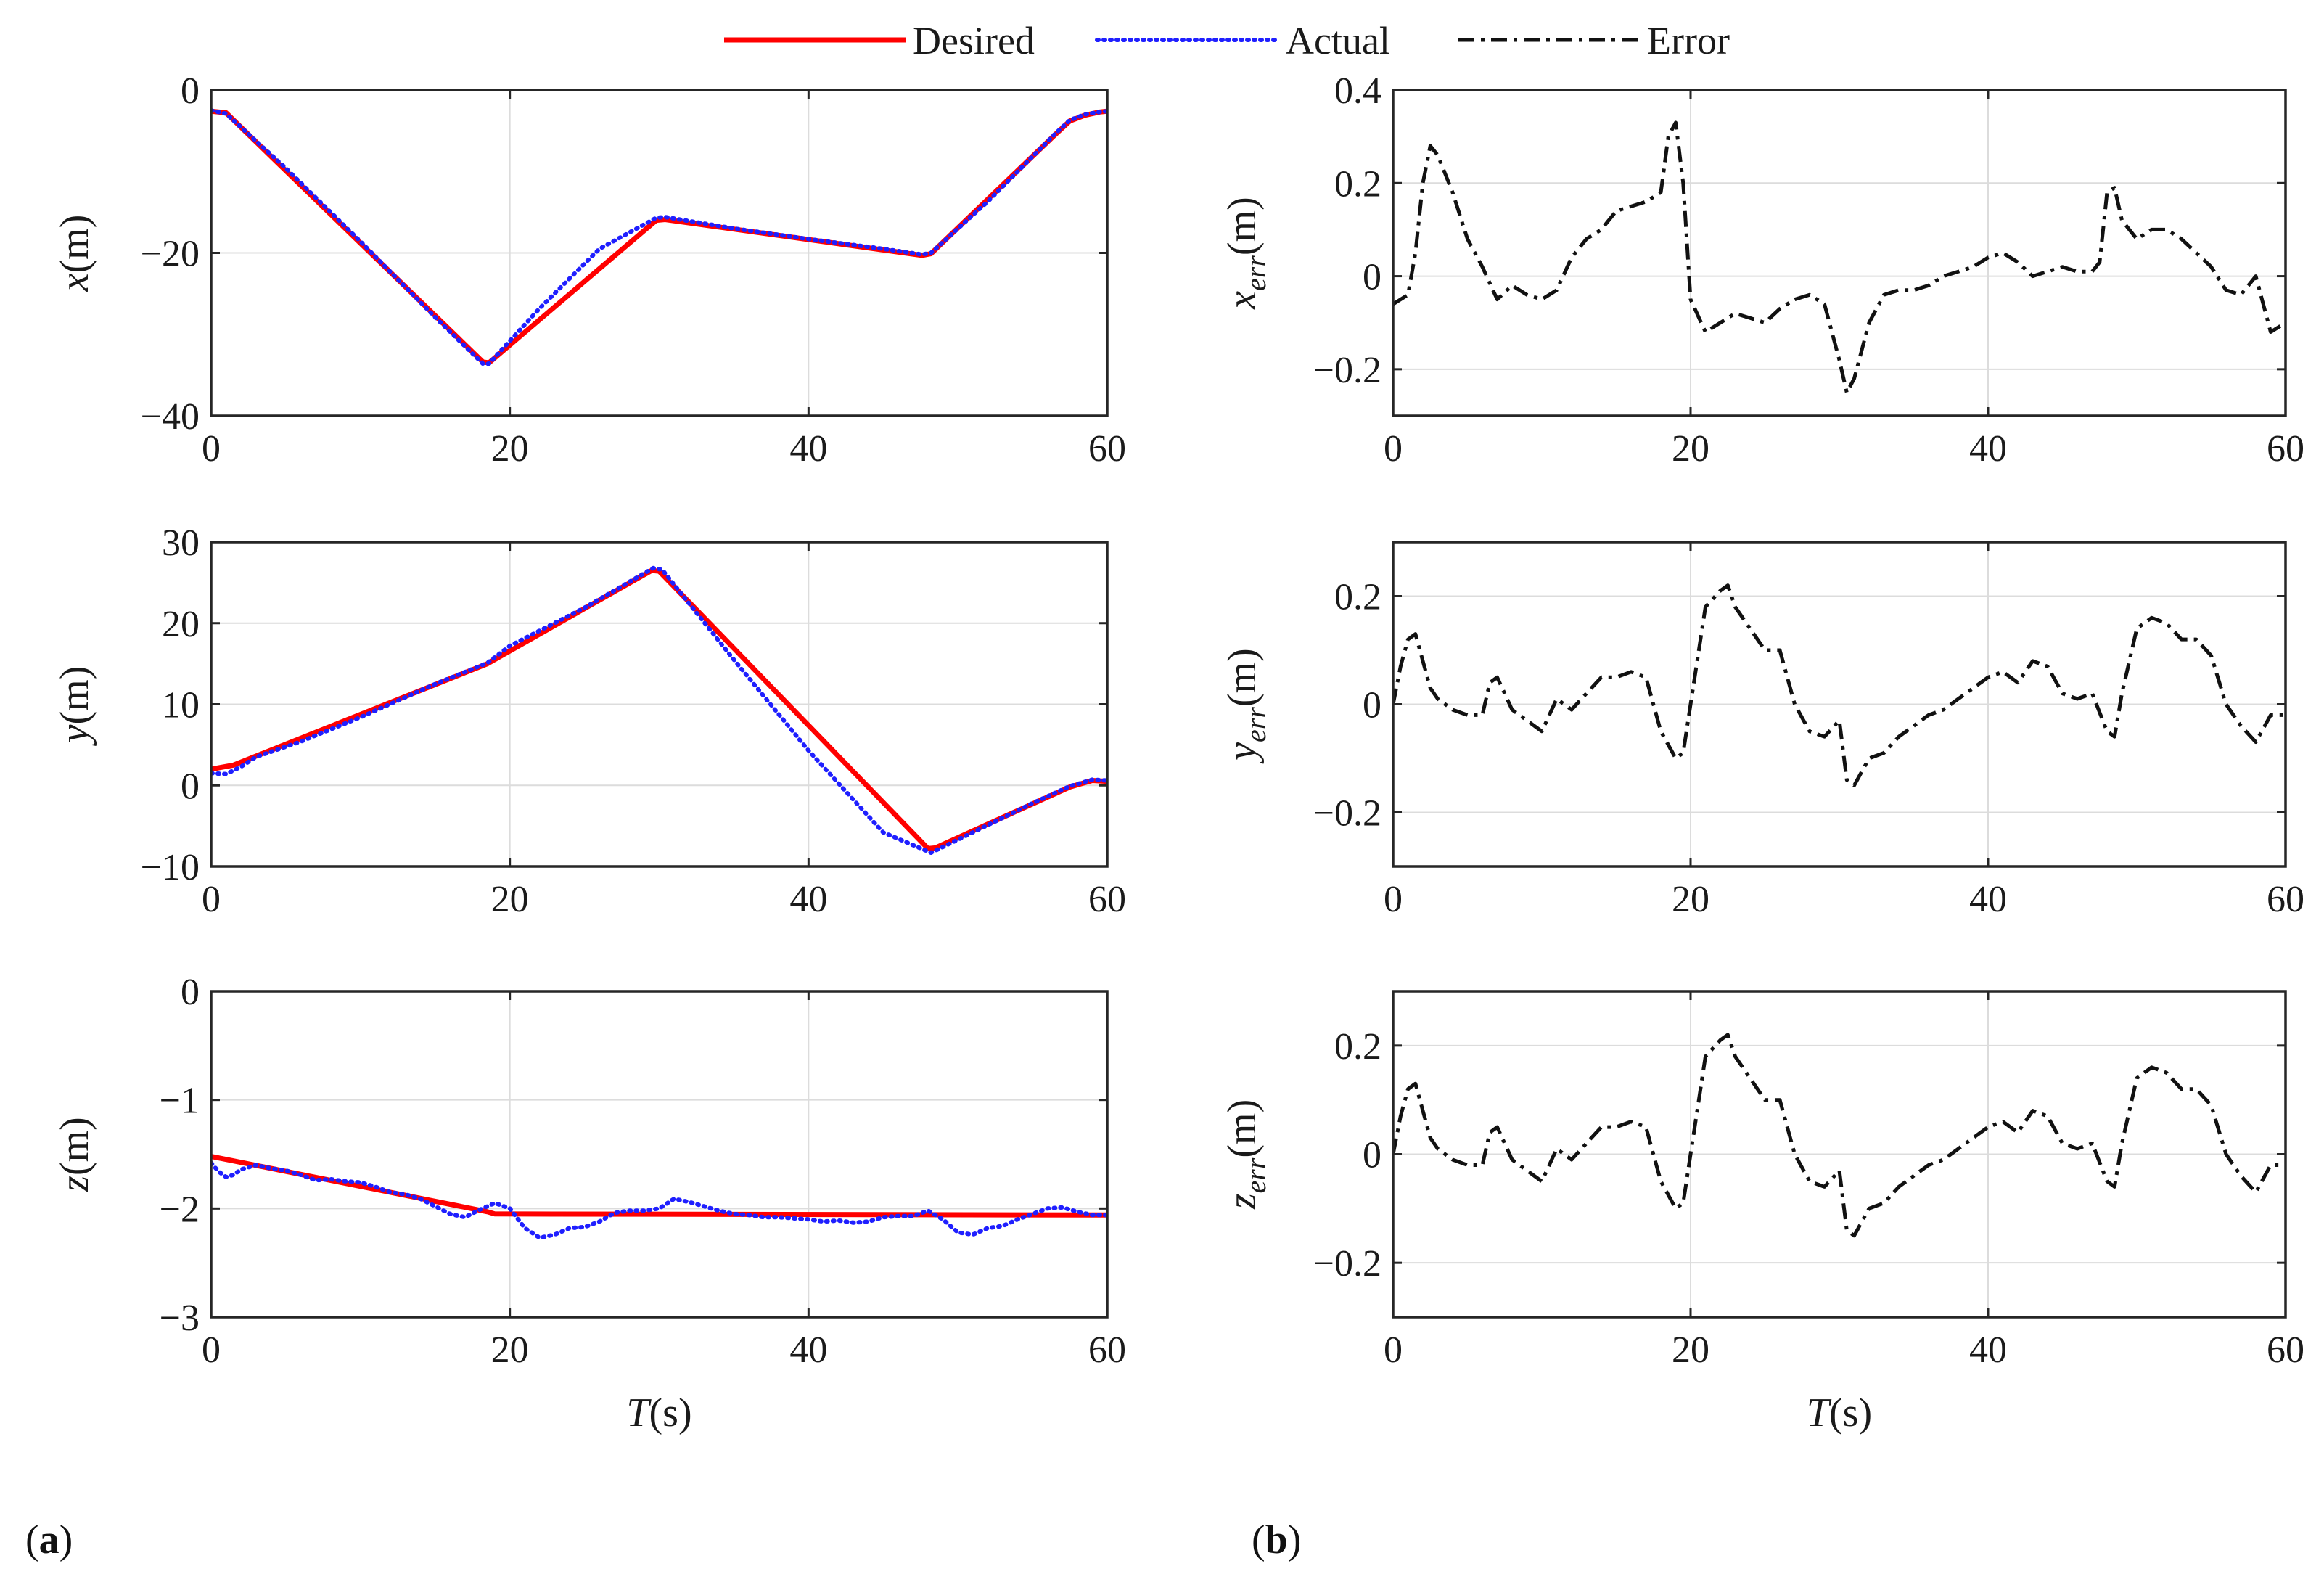  What do you see at coordinates (181, 705) in the screenshot?
I see `y-tick-label: 10` at bounding box center [181, 705].